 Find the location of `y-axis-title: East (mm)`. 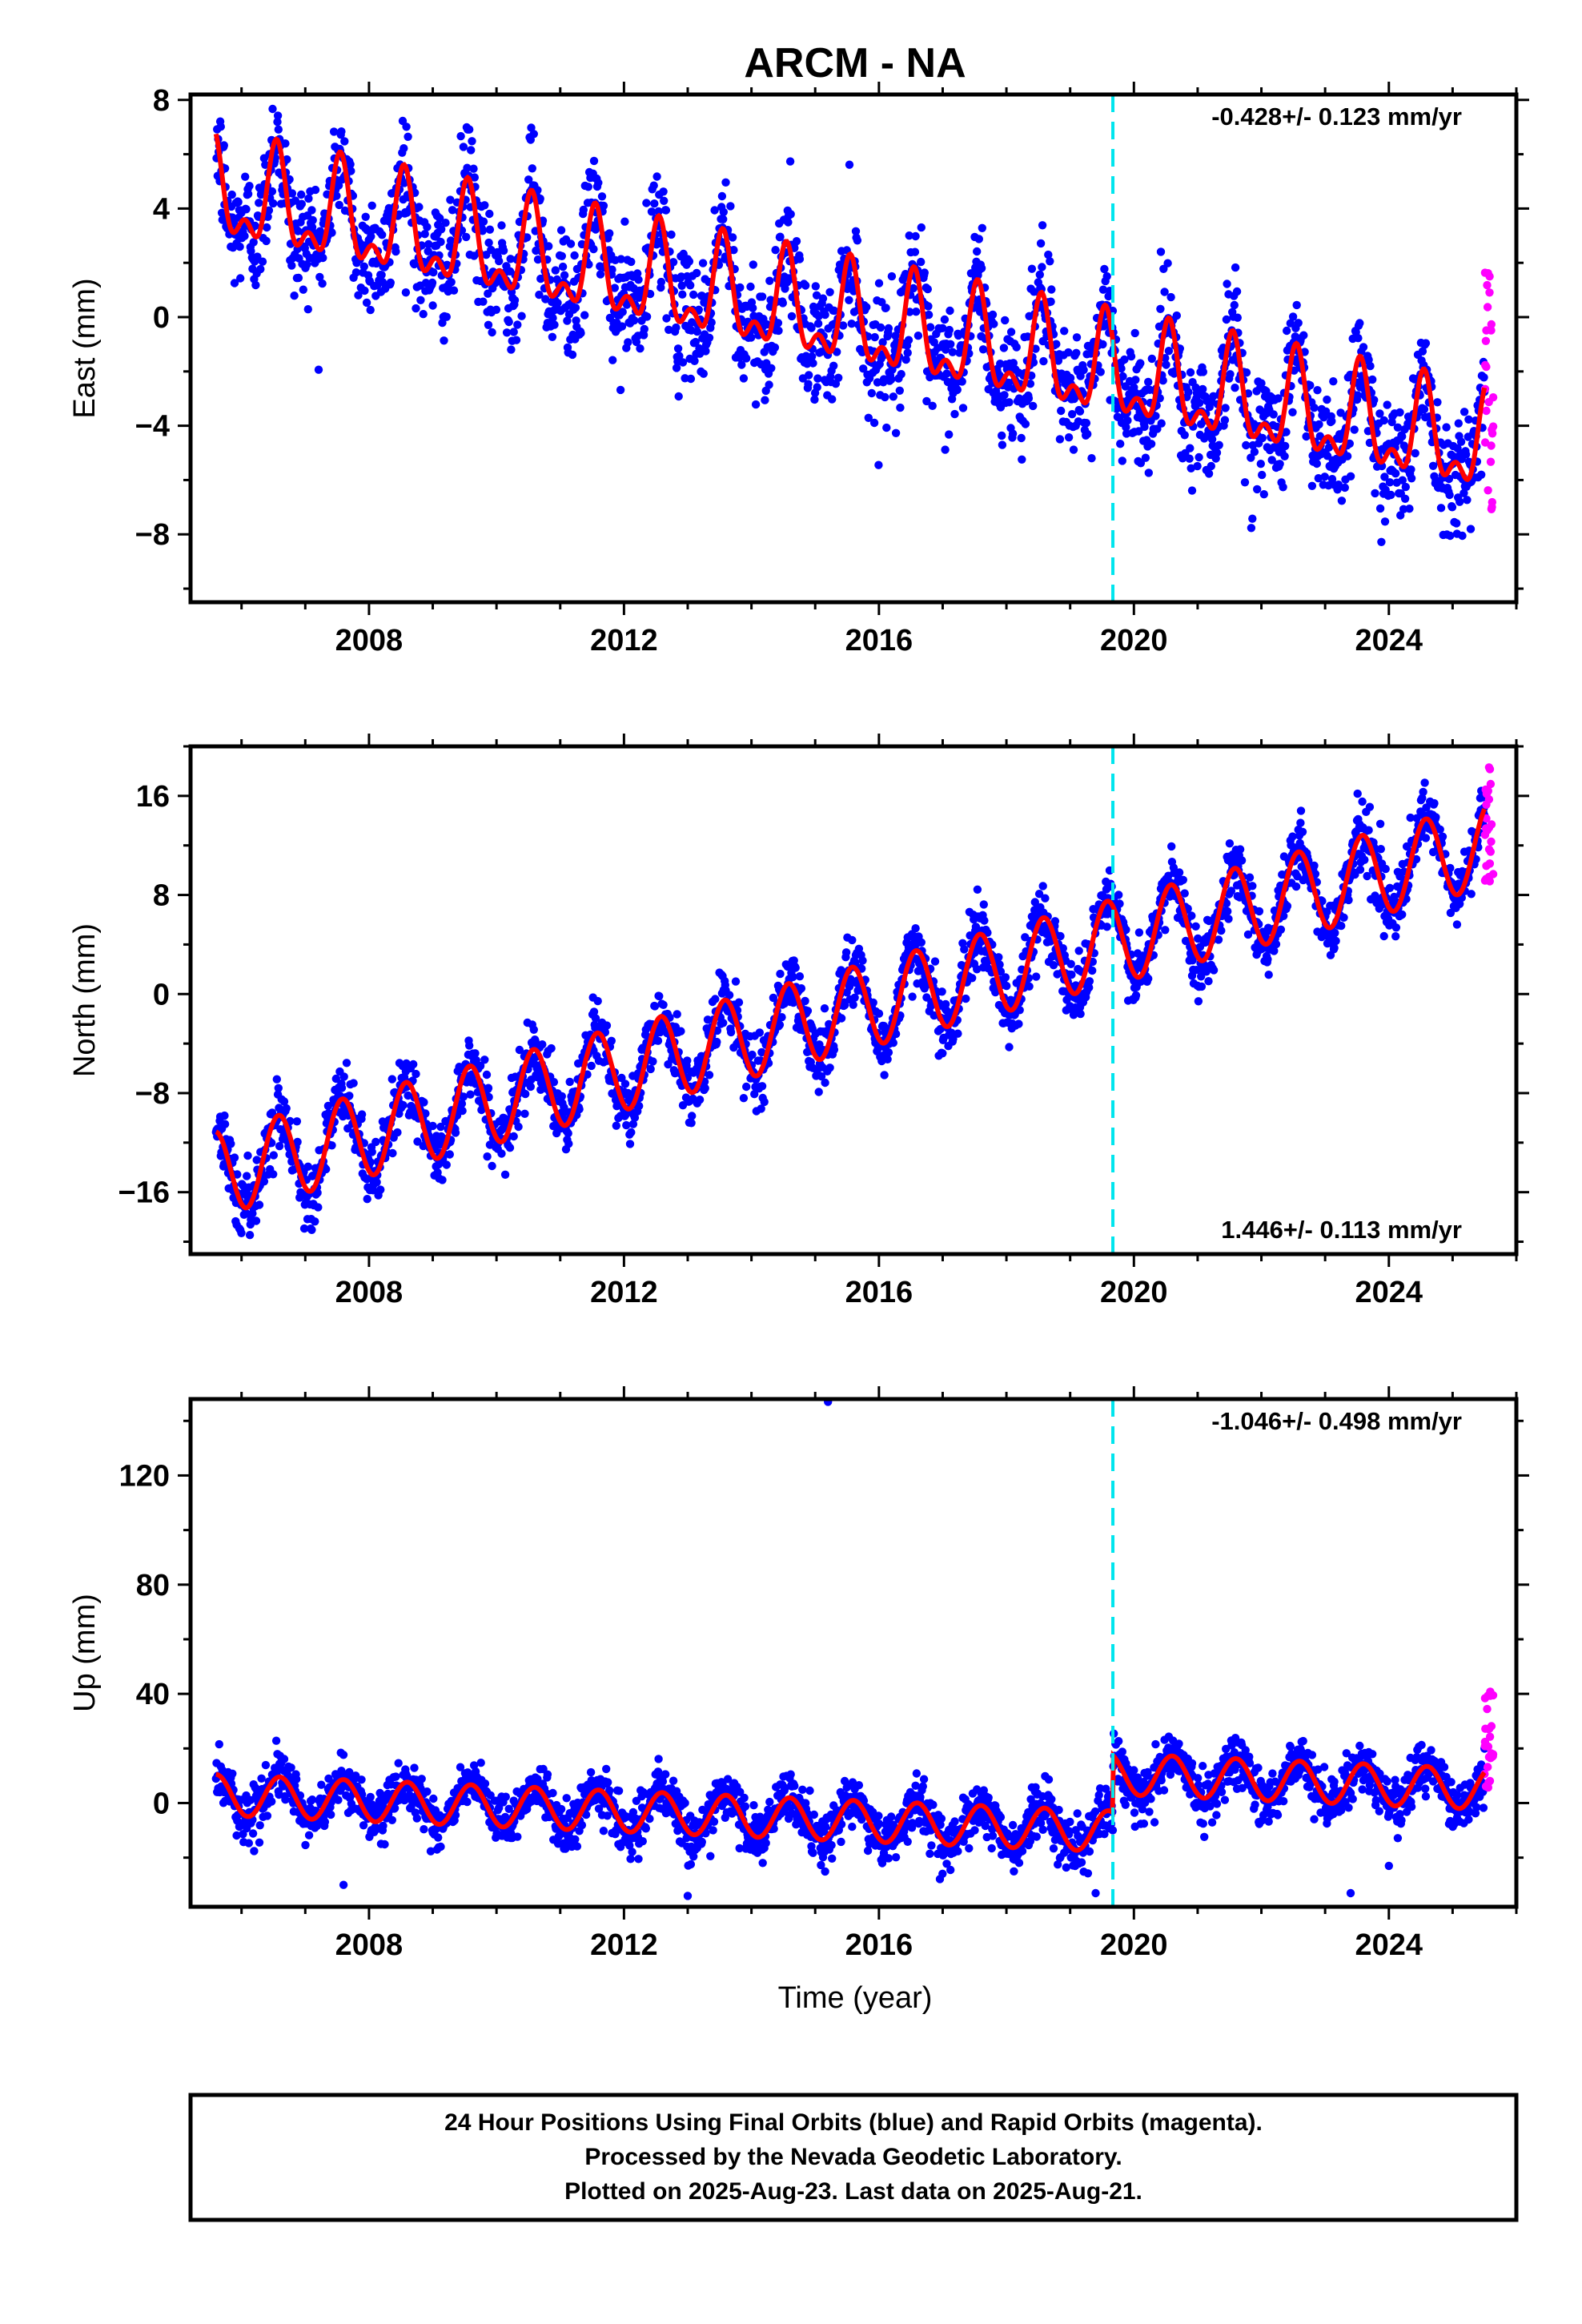

y-axis-title: East (mm) is located at coordinates (85, 348).